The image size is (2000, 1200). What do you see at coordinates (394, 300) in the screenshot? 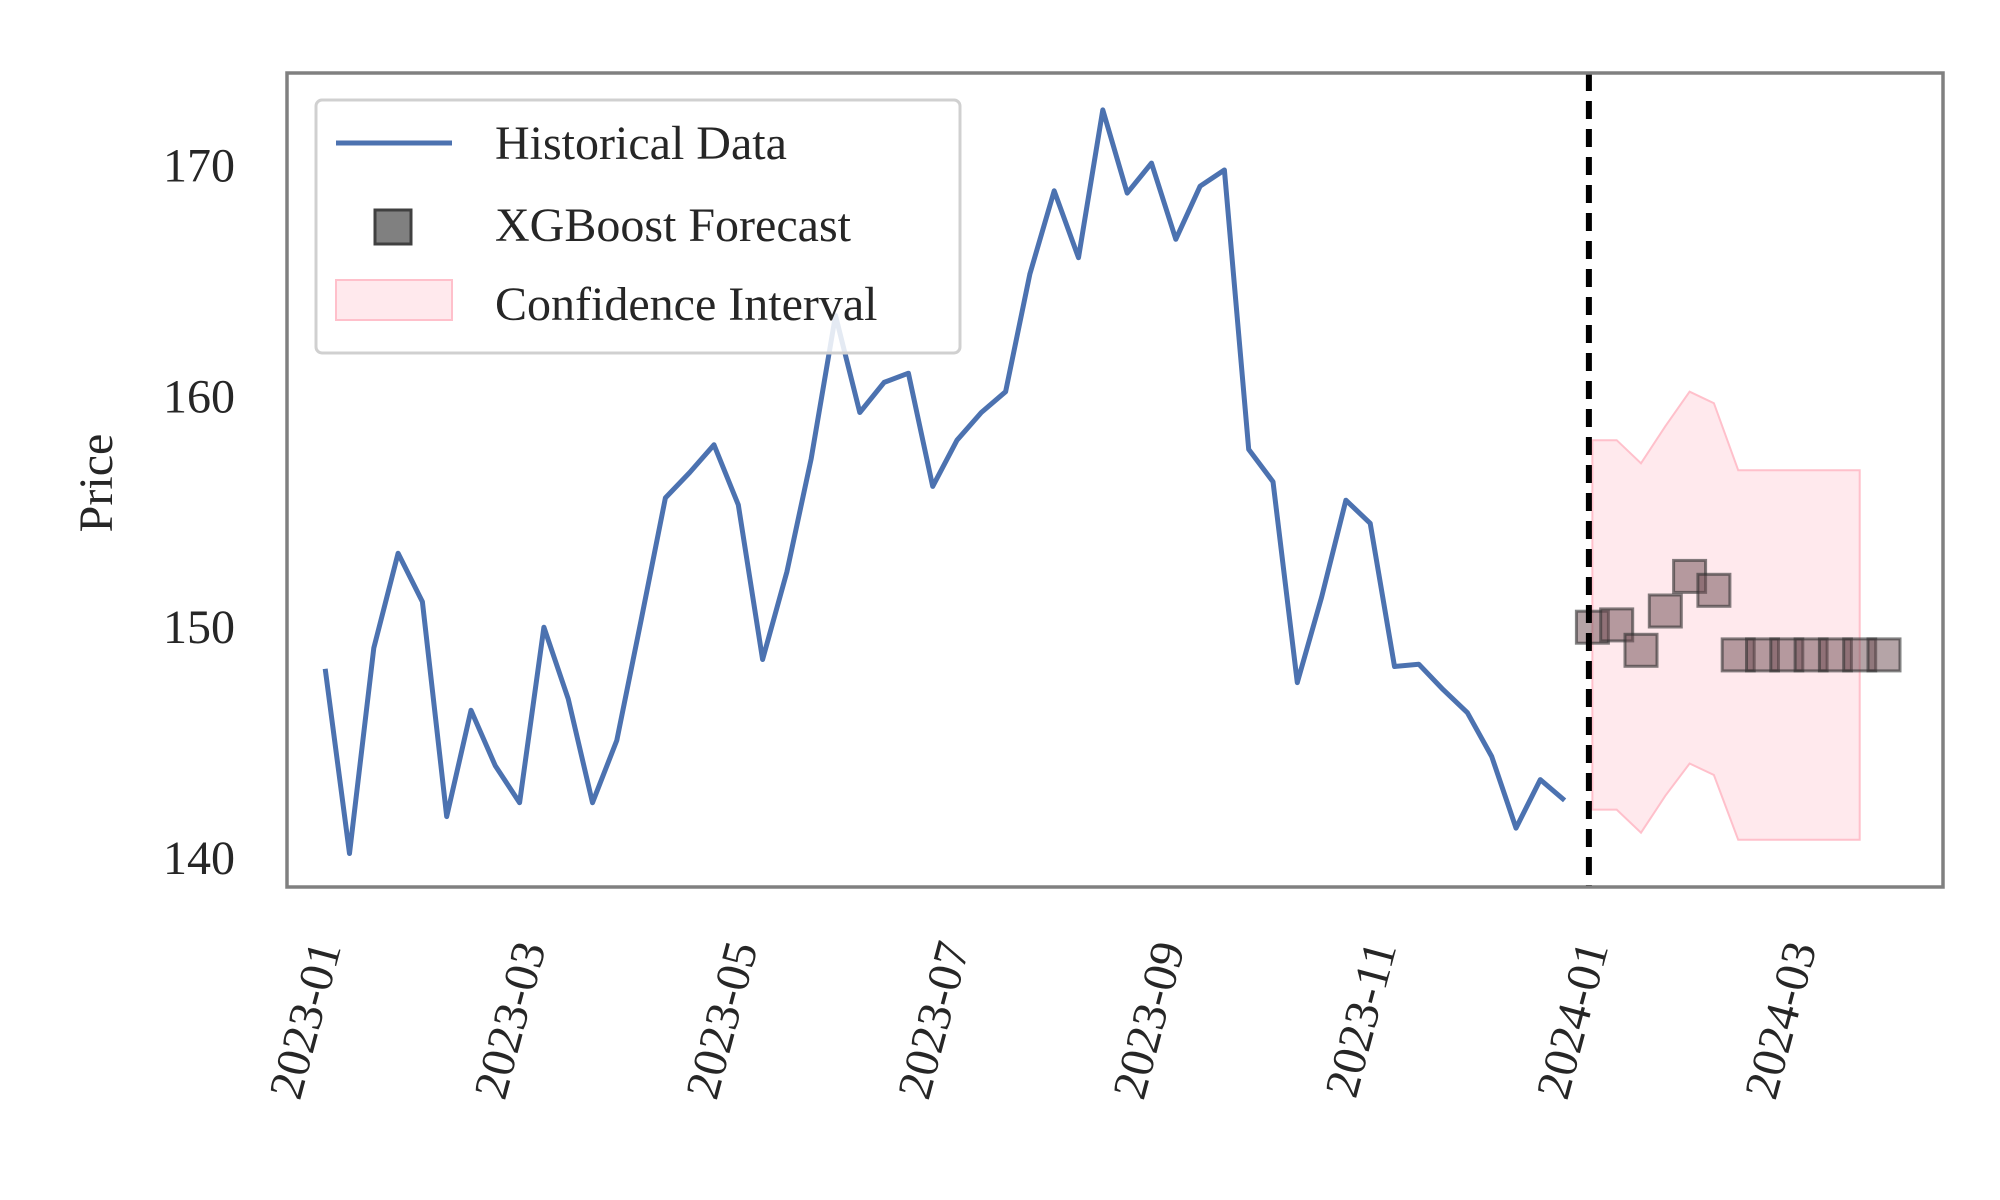
I see `legend-band-swatch` at bounding box center [394, 300].